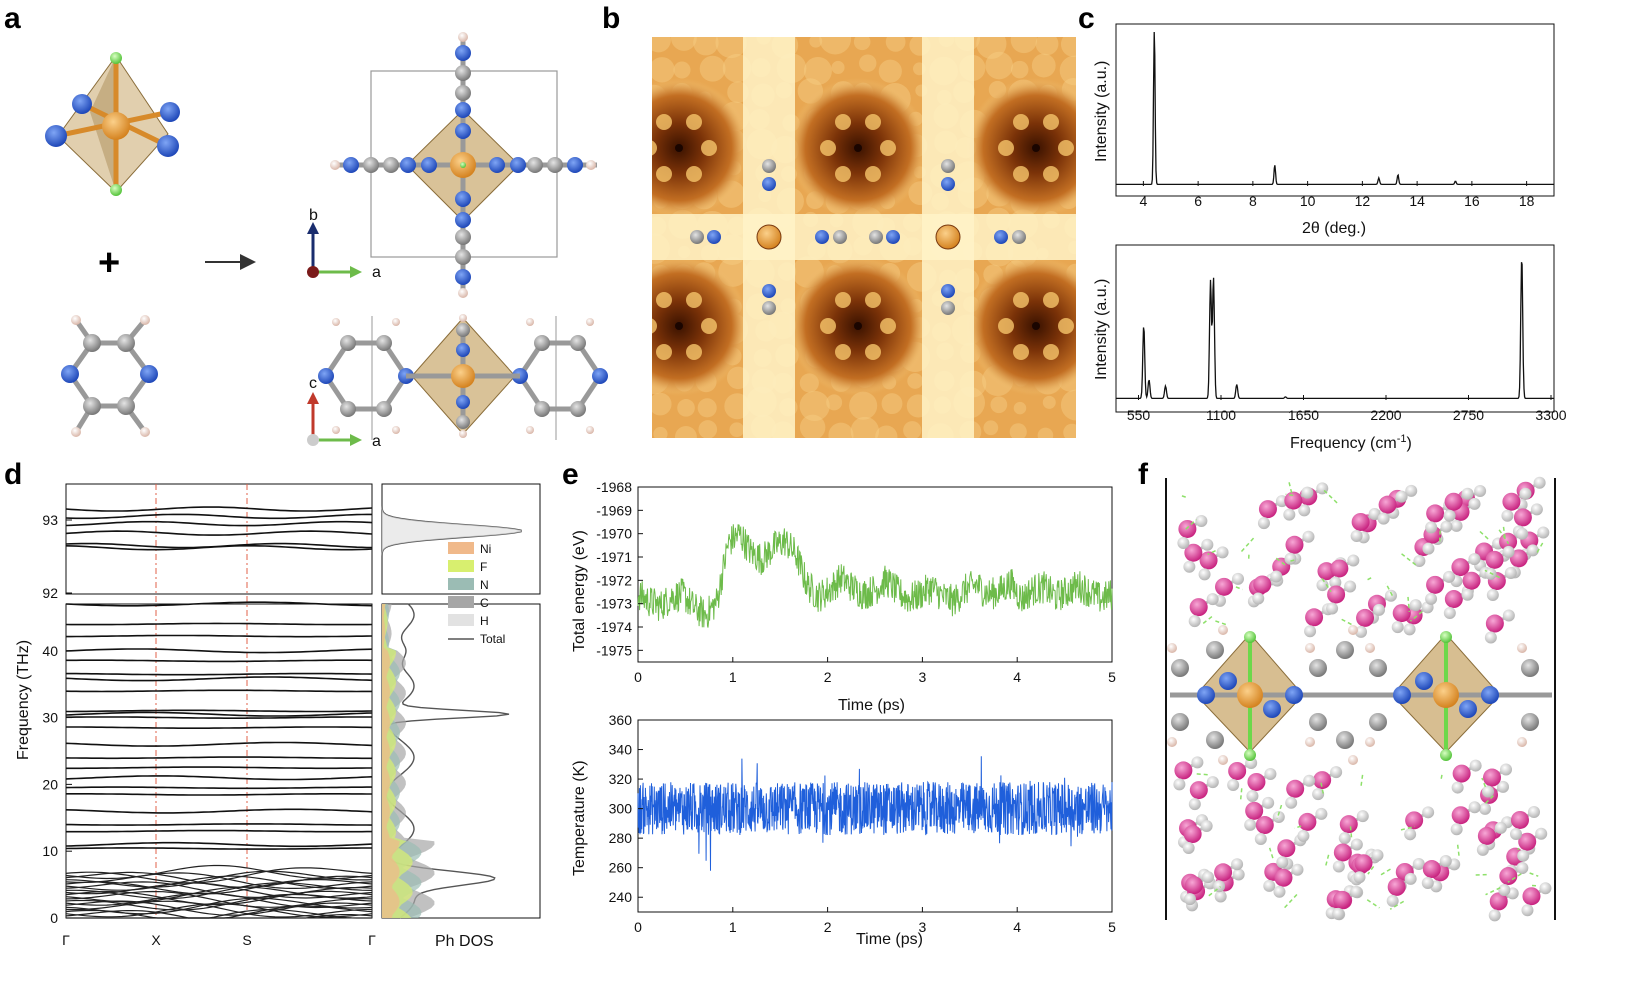  What do you see at coordinates (50, 851) in the screenshot?
I see `y-tick-label: 10` at bounding box center [50, 851].